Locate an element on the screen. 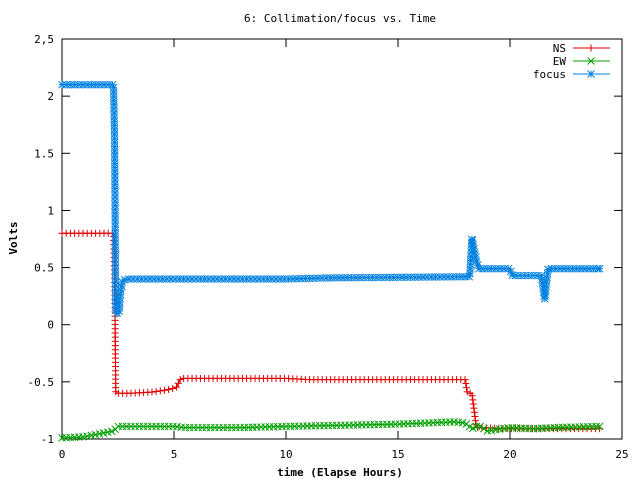 The height and width of the screenshot is (480, 640). series-ew is located at coordinates (331, 430).